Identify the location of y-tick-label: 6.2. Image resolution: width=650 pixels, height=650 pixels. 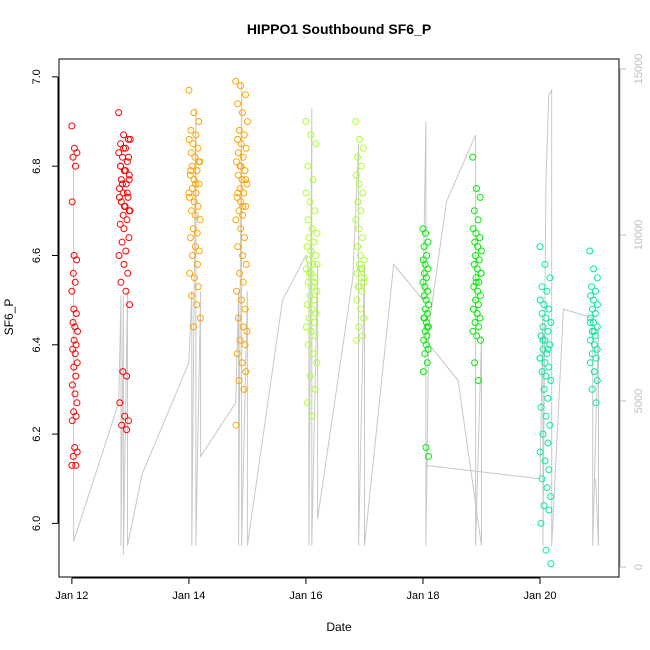
(37, 433).